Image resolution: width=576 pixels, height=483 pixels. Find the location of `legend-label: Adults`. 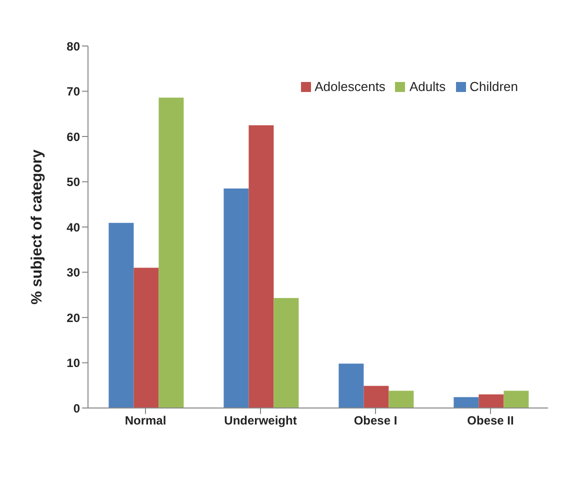

legend-label: Adults is located at coordinates (427, 86).